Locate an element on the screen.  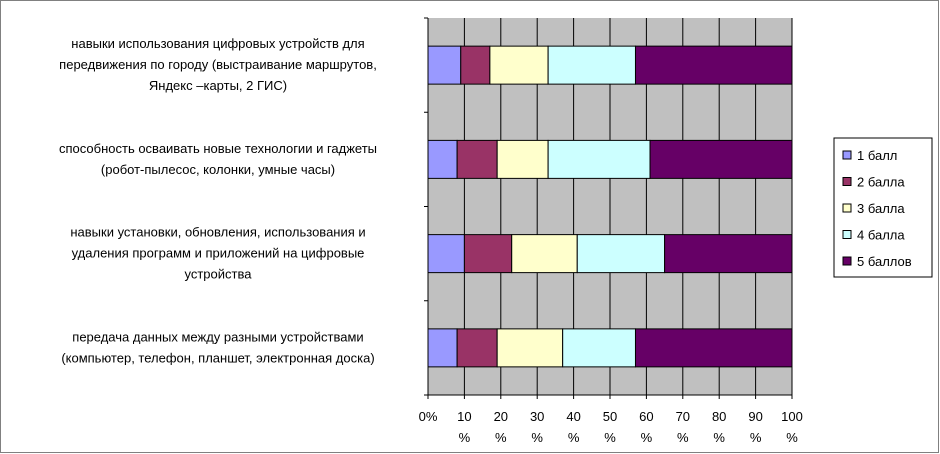
x-tick-label: 100% is located at coordinates (792, 427).